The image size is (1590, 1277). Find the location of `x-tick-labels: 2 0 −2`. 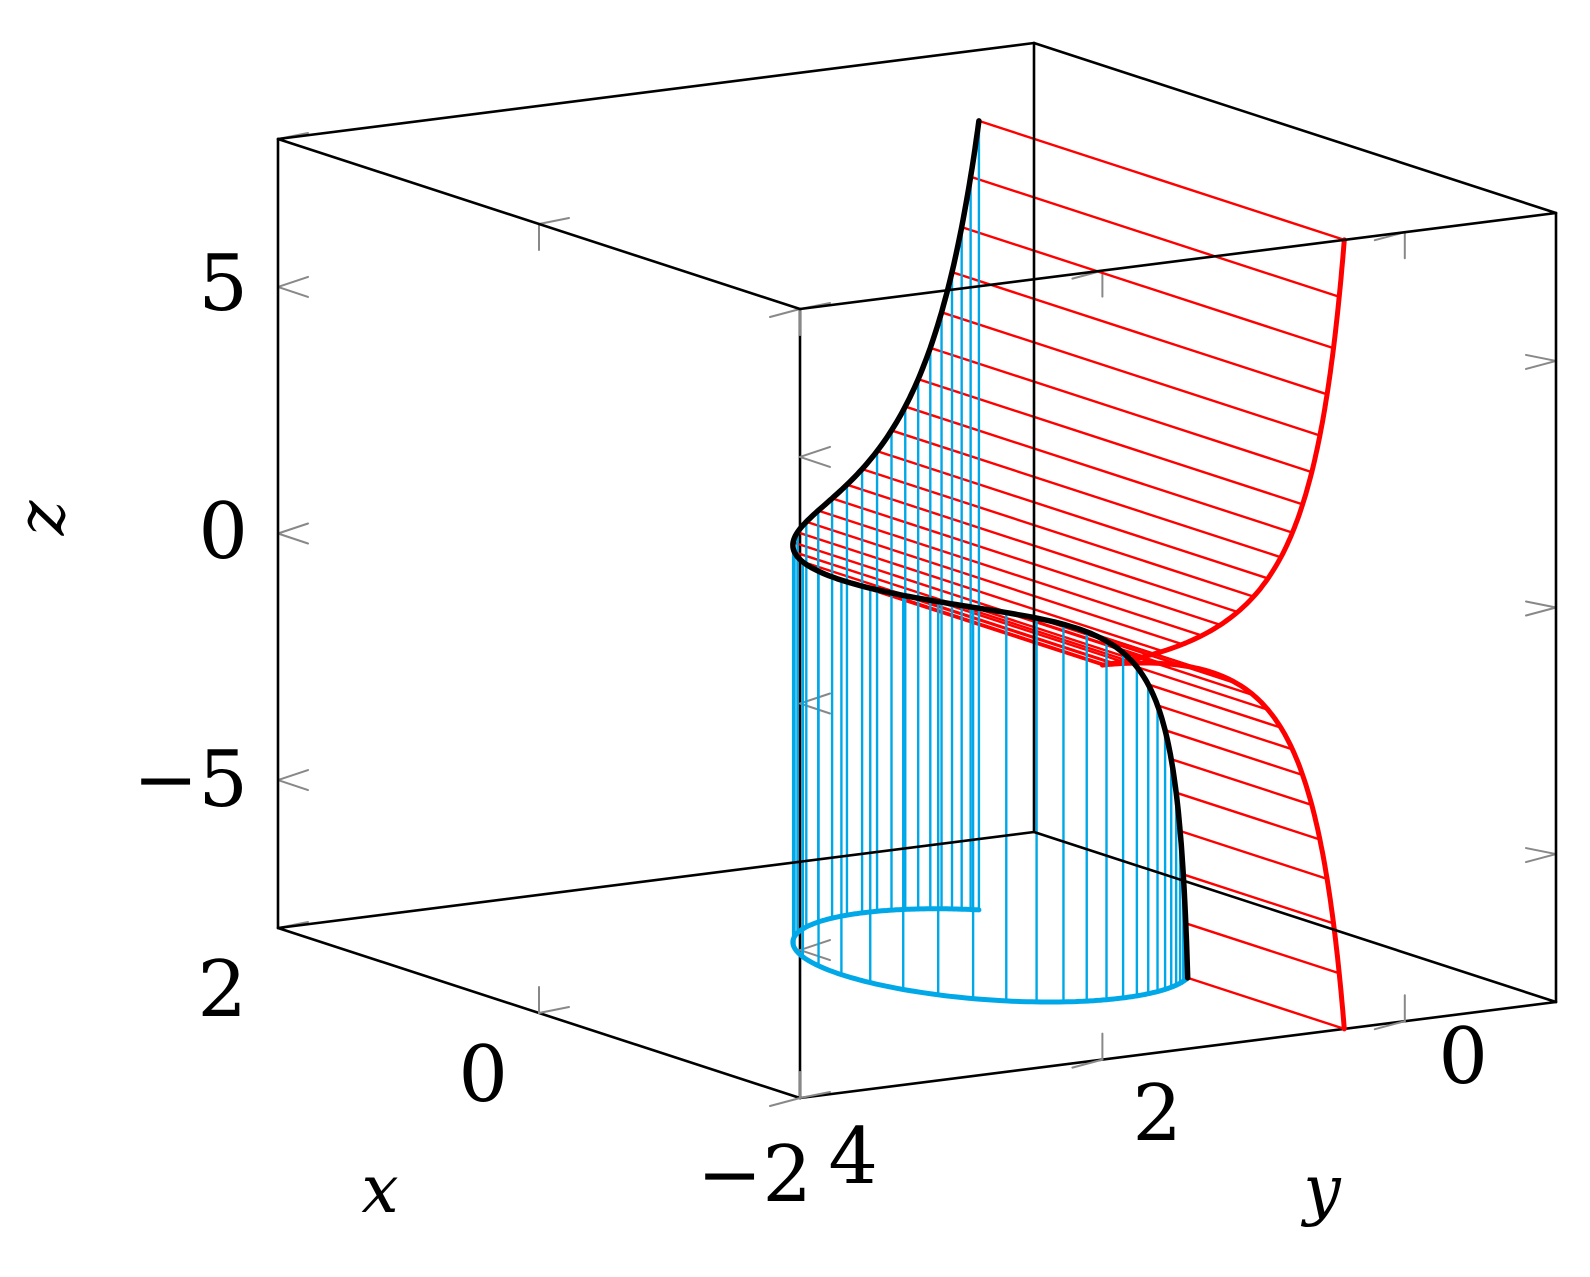

x-tick-labels: 2 0 −2 is located at coordinates (504, 1082).